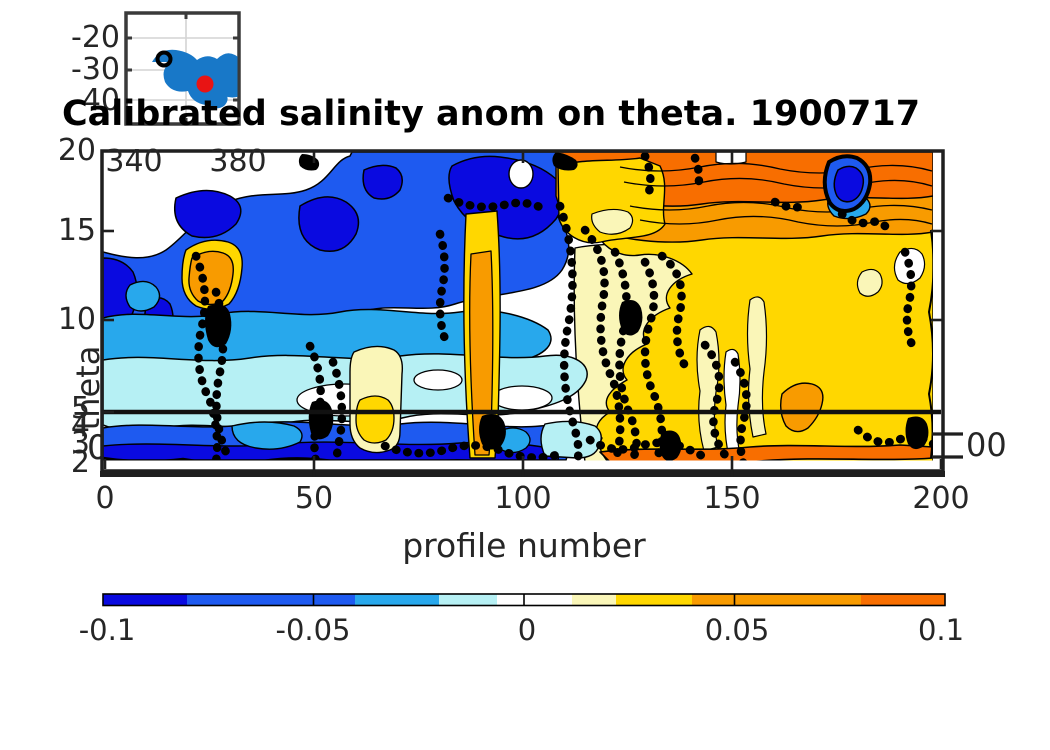  Describe the element at coordinates (524, 600) in the screenshot. I see `colorbar` at that location.